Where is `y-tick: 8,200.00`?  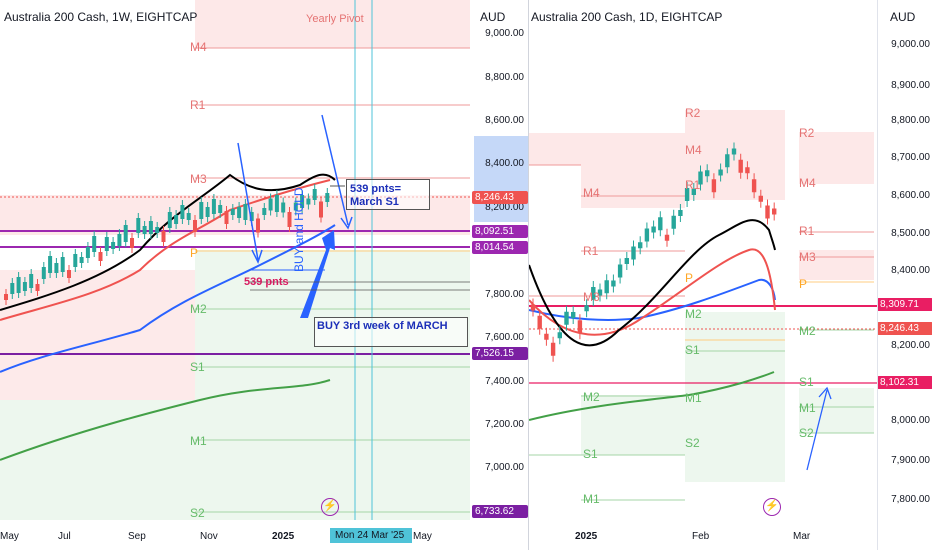
y-tick: 8,200.00 is located at coordinates (504, 207).